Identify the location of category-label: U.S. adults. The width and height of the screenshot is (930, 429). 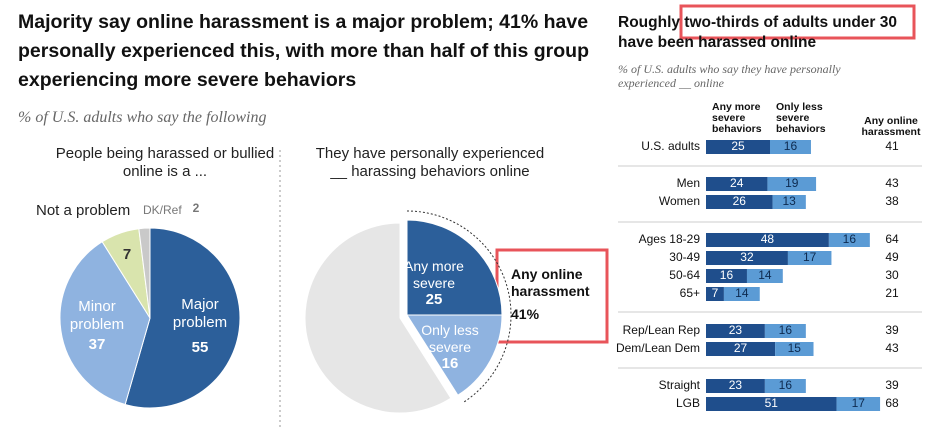
(670, 146).